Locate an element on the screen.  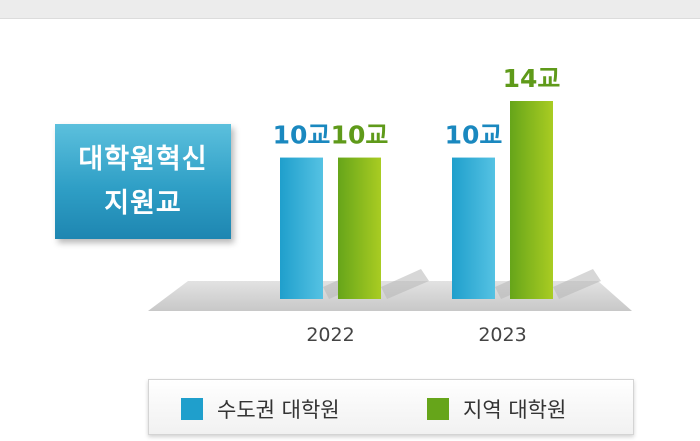
legend-label-regional: 지역 대학원 is located at coordinates (515, 410).